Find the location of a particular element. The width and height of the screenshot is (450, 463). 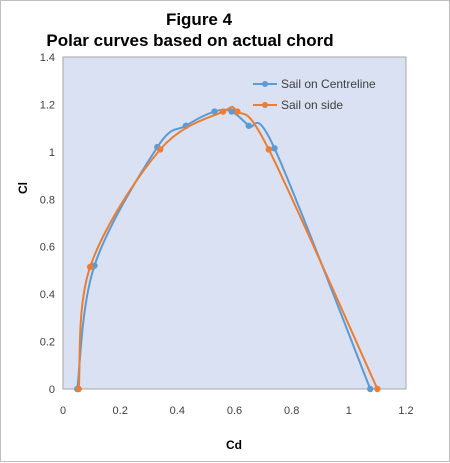

y-tick-label: 0.4 is located at coordinates (47, 295).